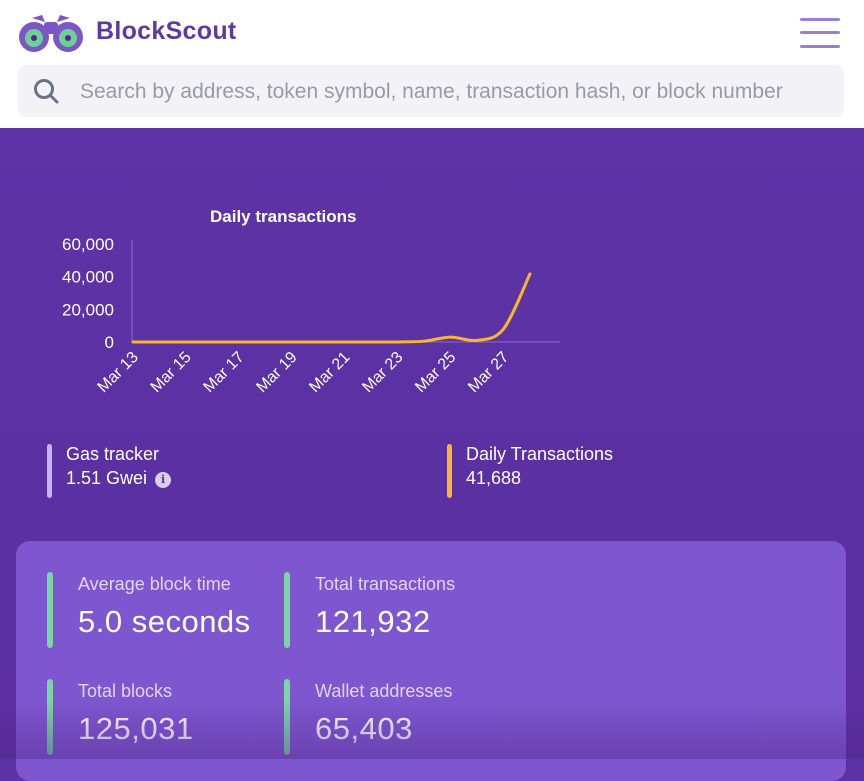  What do you see at coordinates (166, 31) in the screenshot?
I see `brand-name: BlockScout` at bounding box center [166, 31].